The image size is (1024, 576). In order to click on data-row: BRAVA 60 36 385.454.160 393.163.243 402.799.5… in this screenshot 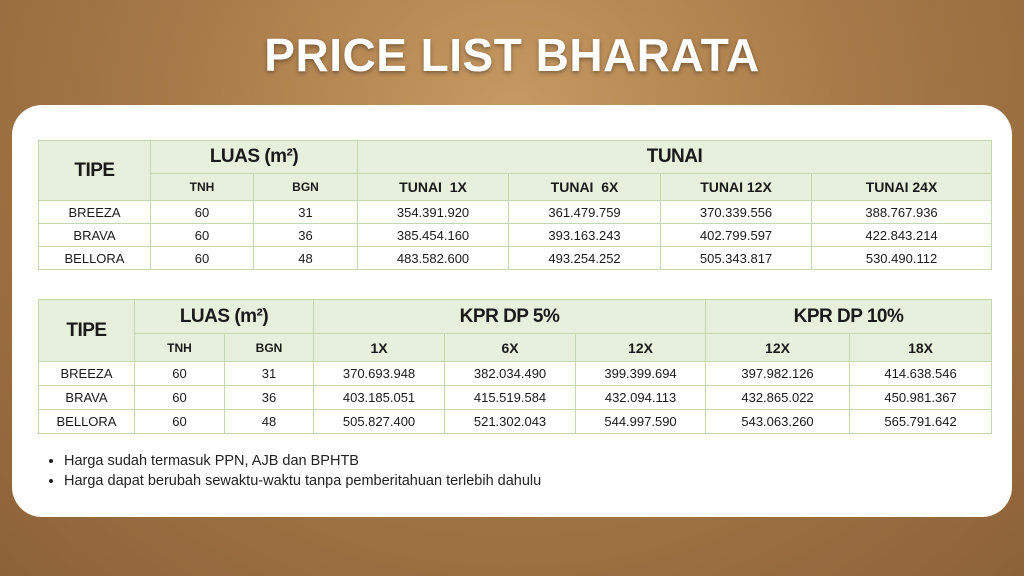, I will do `click(515, 235)`.